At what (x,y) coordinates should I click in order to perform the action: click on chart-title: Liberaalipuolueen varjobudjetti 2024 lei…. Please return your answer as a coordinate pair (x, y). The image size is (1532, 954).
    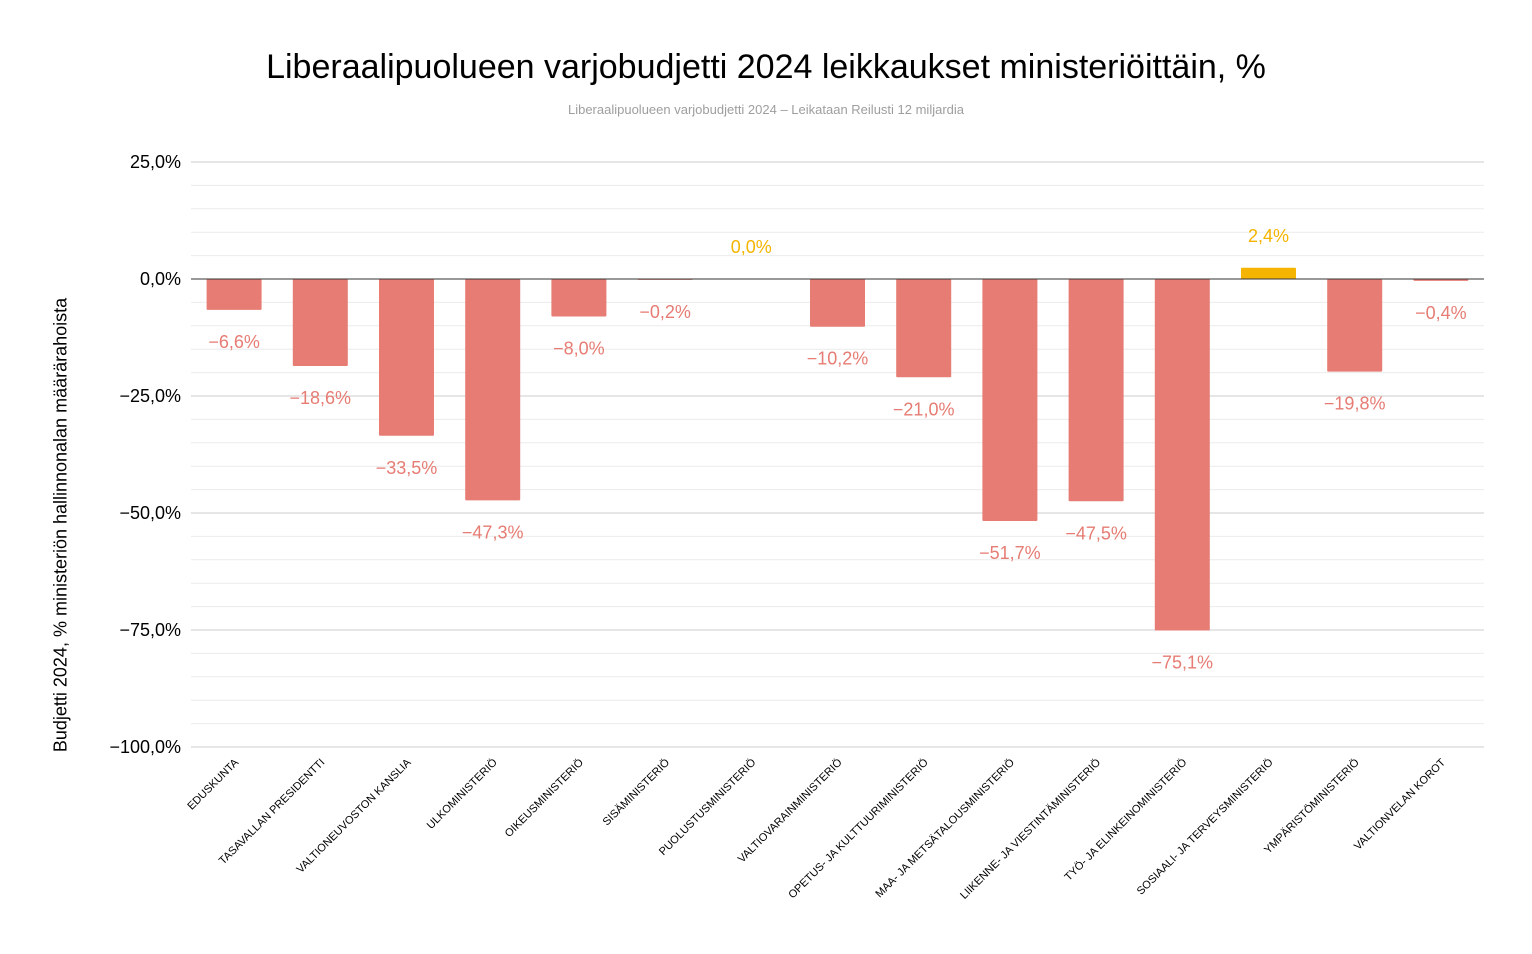
    Looking at the image, I should click on (766, 67).